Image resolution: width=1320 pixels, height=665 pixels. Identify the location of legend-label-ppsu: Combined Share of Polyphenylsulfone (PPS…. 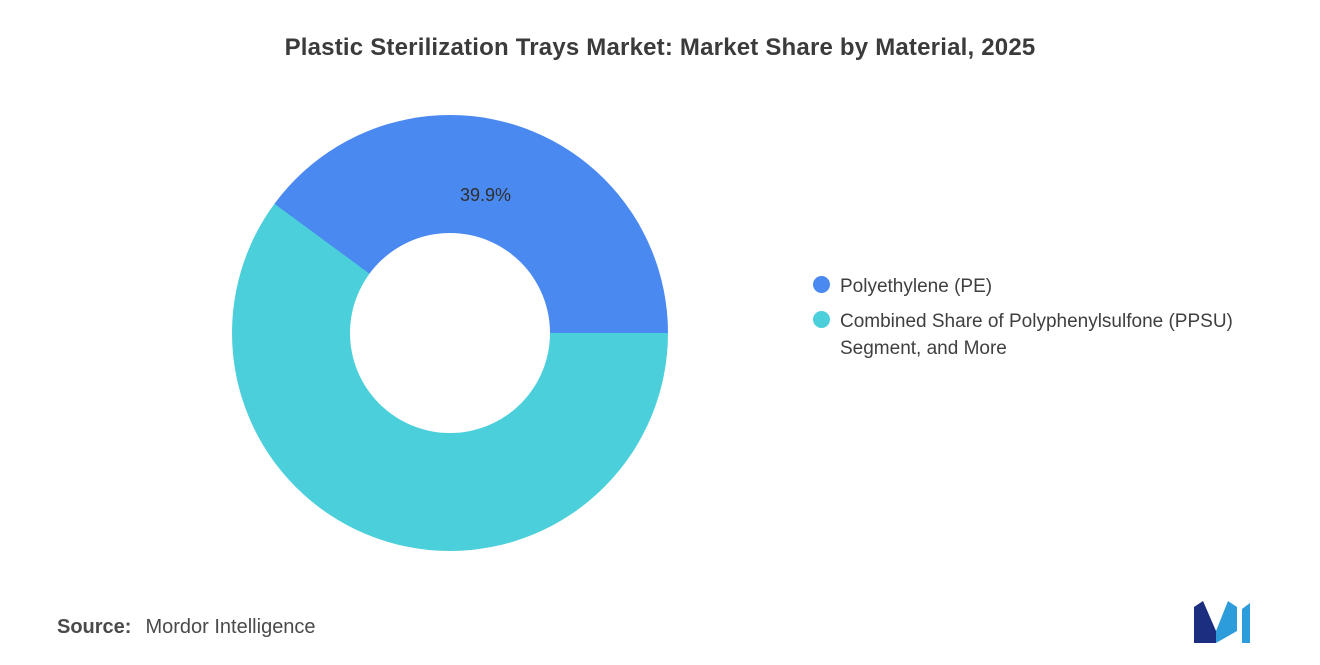
(1036, 335).